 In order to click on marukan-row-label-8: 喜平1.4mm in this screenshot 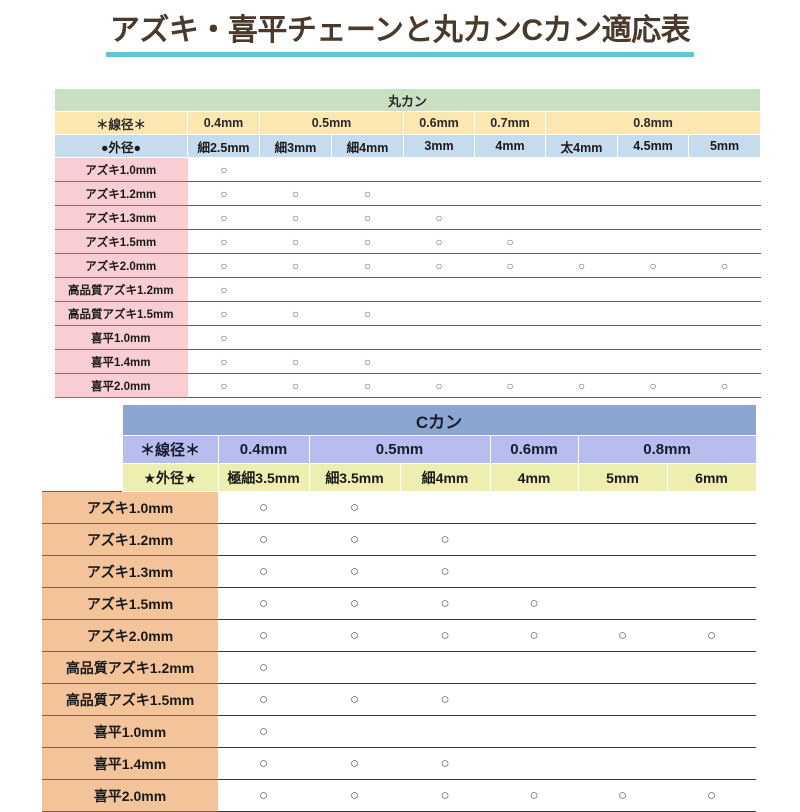, I will do `click(121, 361)`.